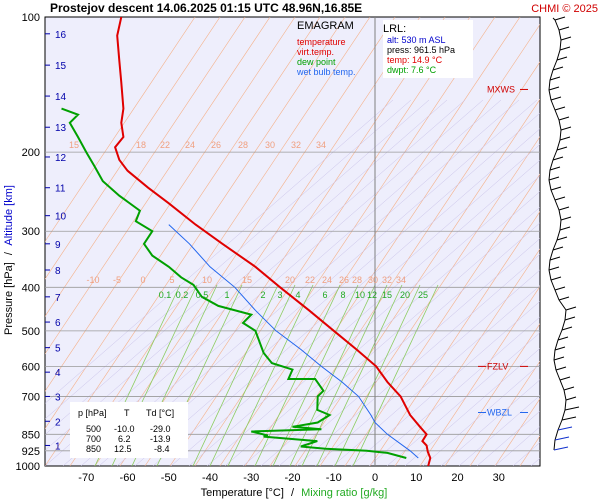 Image resolution: width=600 pixels, height=500 pixels. I want to click on lrl-pressure: press: 961.5 hPa, so click(421, 50).